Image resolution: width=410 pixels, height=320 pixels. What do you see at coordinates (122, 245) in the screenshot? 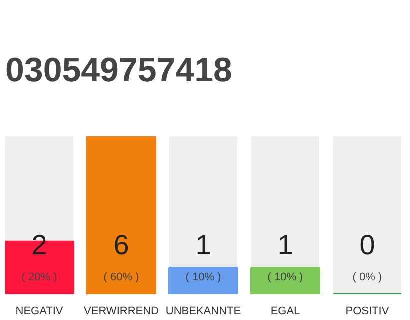
I see `annotation: 6` at bounding box center [122, 245].